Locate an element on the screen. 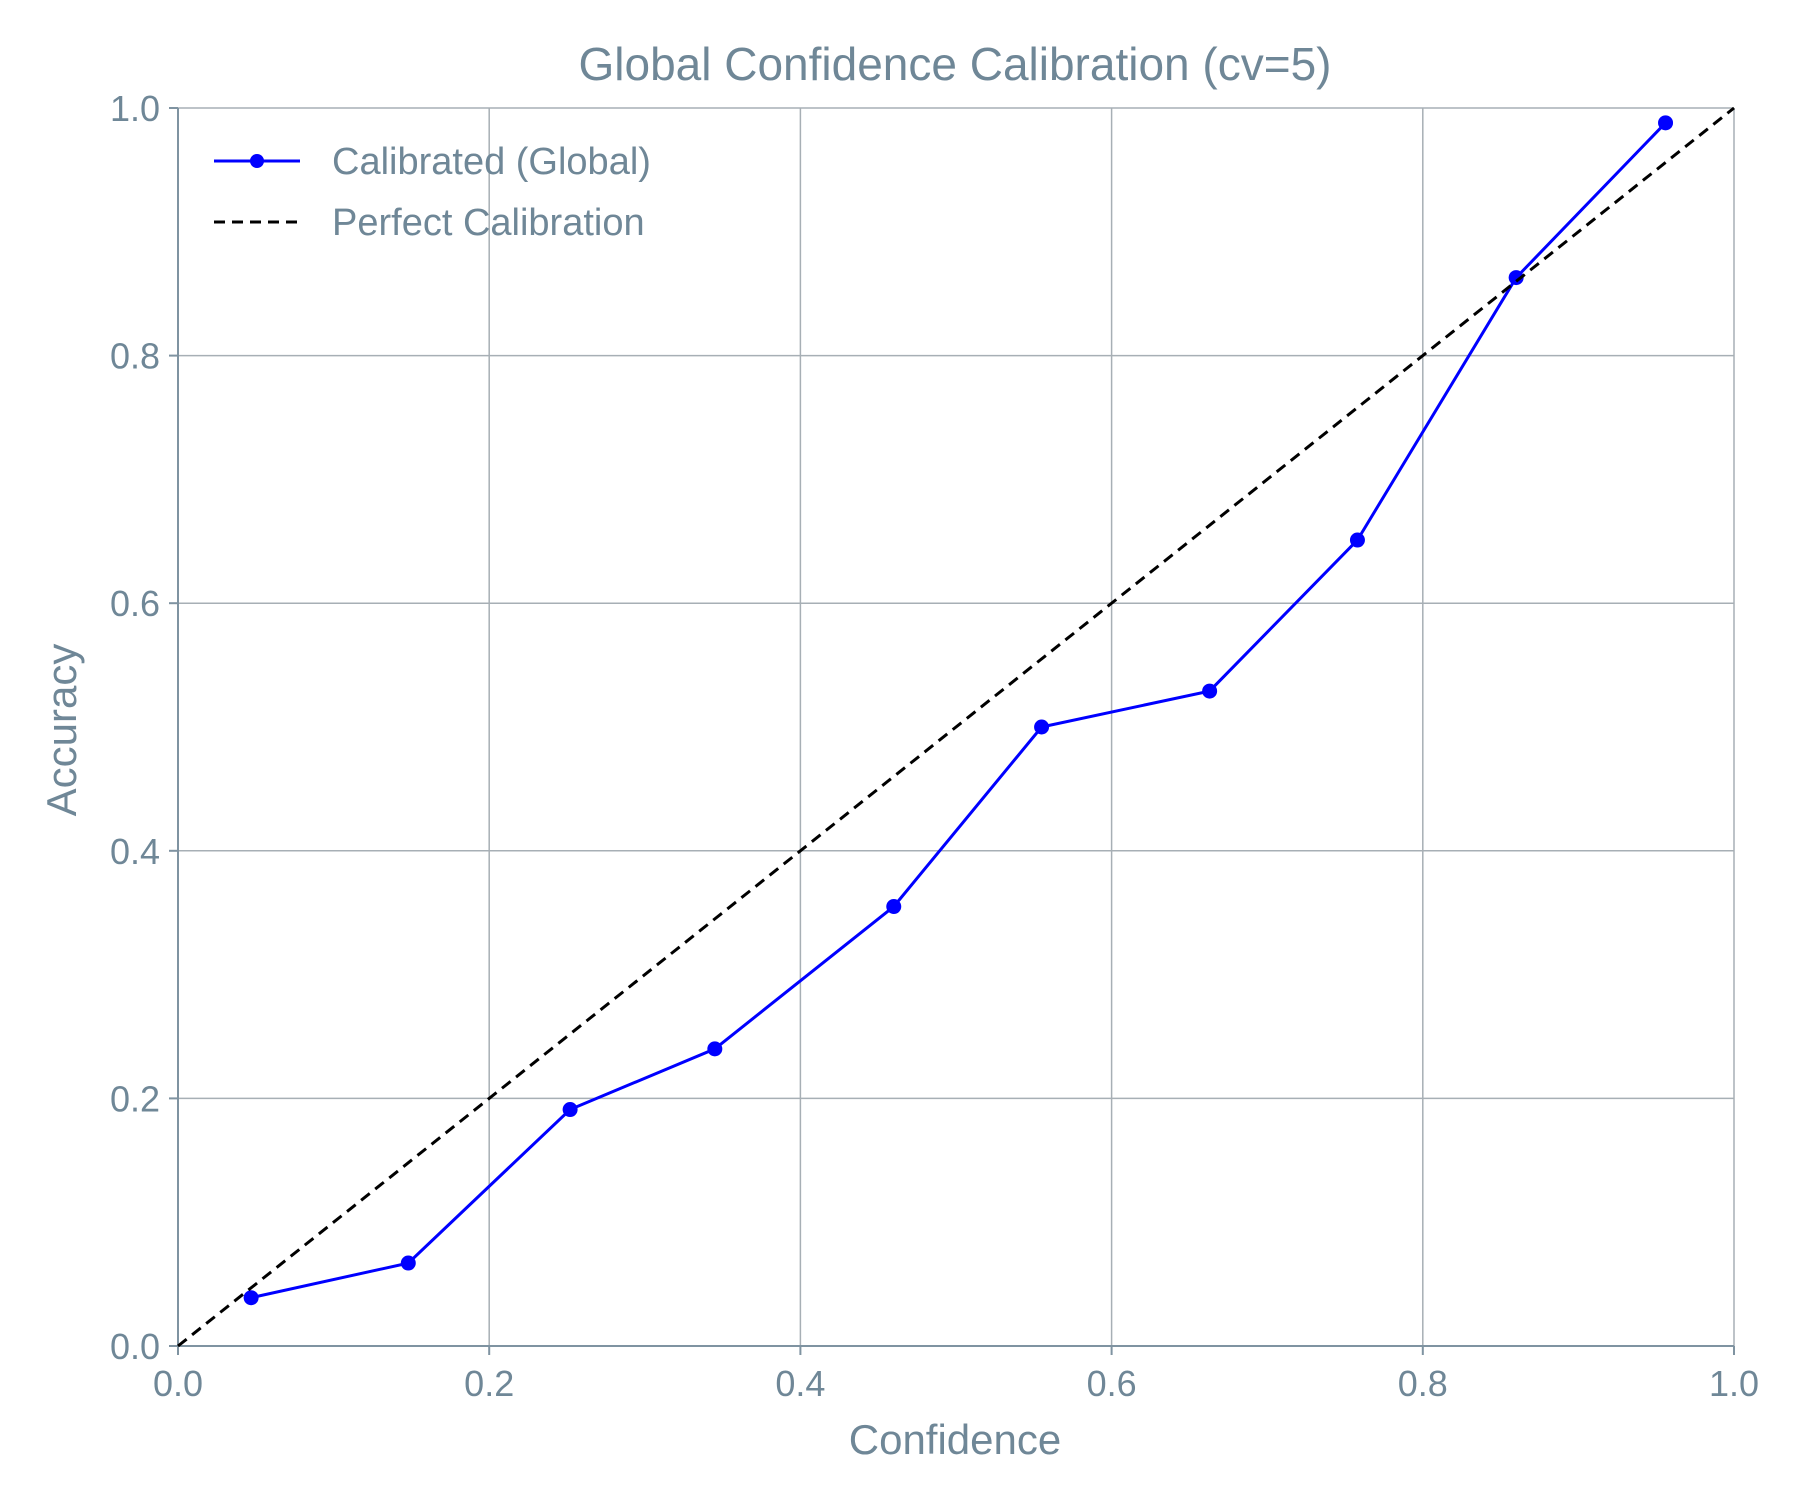  y-tick-label: 0.8 is located at coordinates (135, 356).